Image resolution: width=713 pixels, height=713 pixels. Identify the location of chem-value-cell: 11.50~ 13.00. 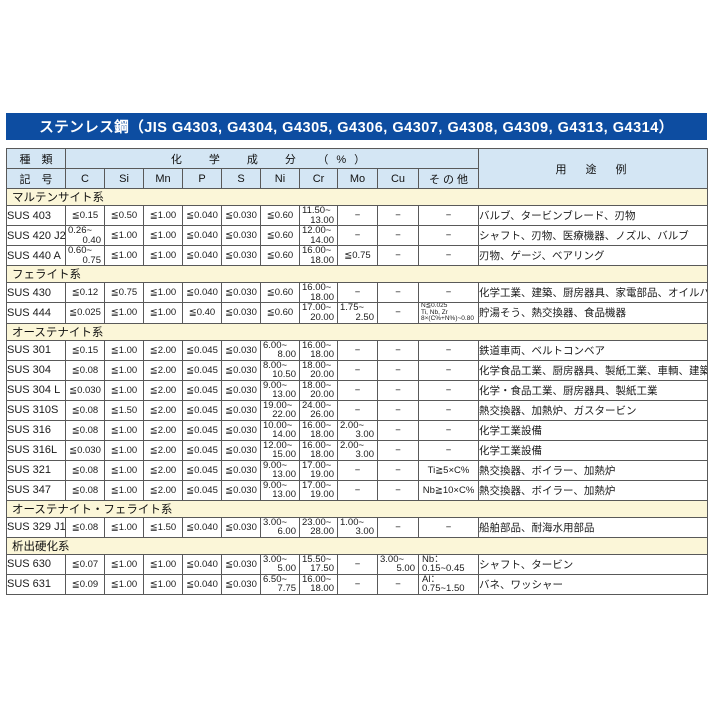
(318, 215).